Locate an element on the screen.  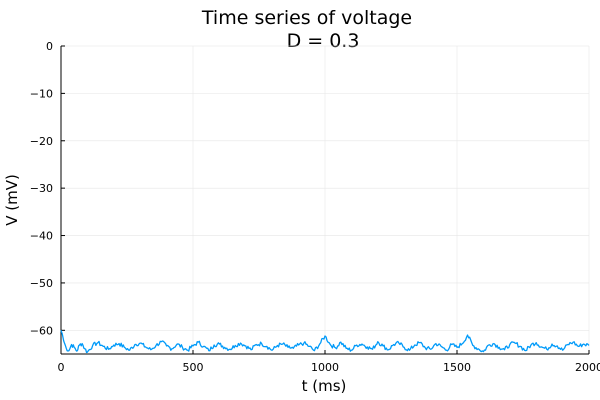
x-tick-label: 2000 is located at coordinates (587, 367).